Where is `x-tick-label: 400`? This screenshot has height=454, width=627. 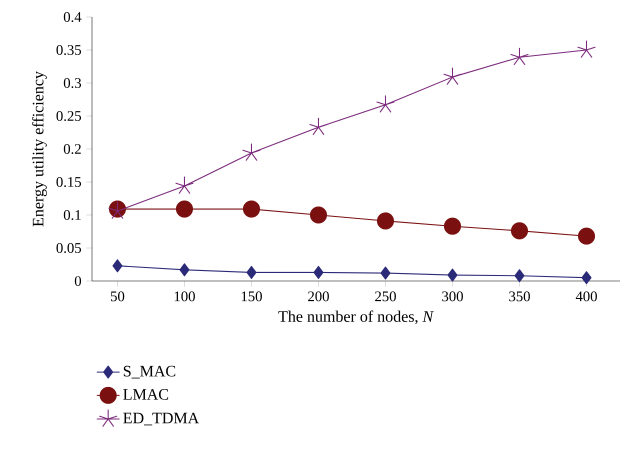 x-tick-label: 400 is located at coordinates (586, 296).